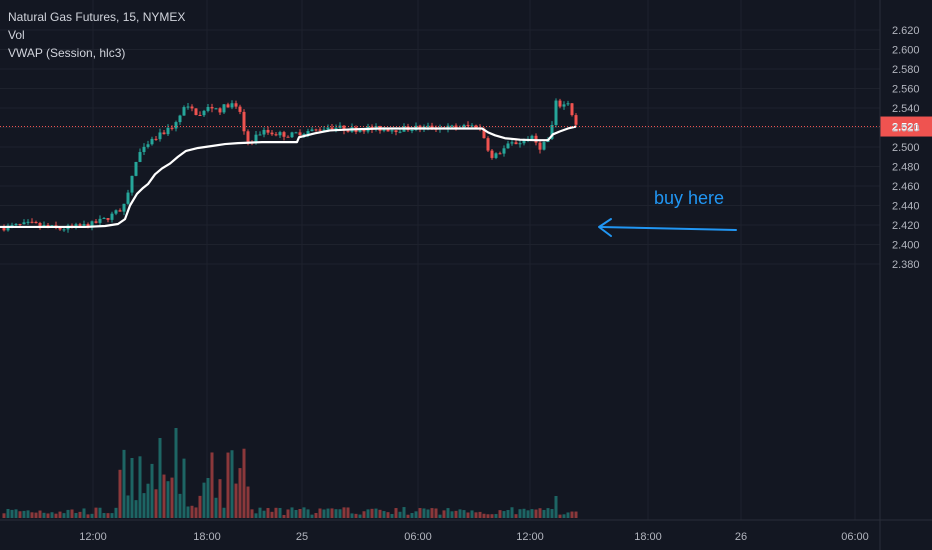 The width and height of the screenshot is (932, 550). What do you see at coordinates (67, 53) in the screenshot?
I see `vwap-indicator-label: VWAP (Session, hlc3)` at bounding box center [67, 53].